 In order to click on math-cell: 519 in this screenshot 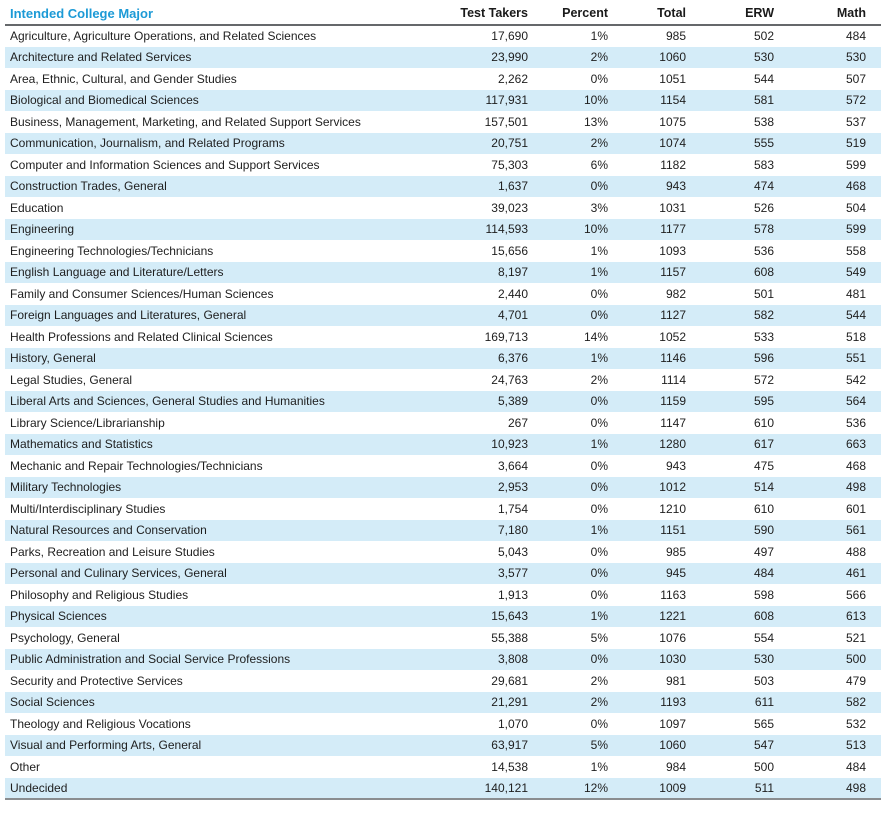, I will do `click(855, 143)`.